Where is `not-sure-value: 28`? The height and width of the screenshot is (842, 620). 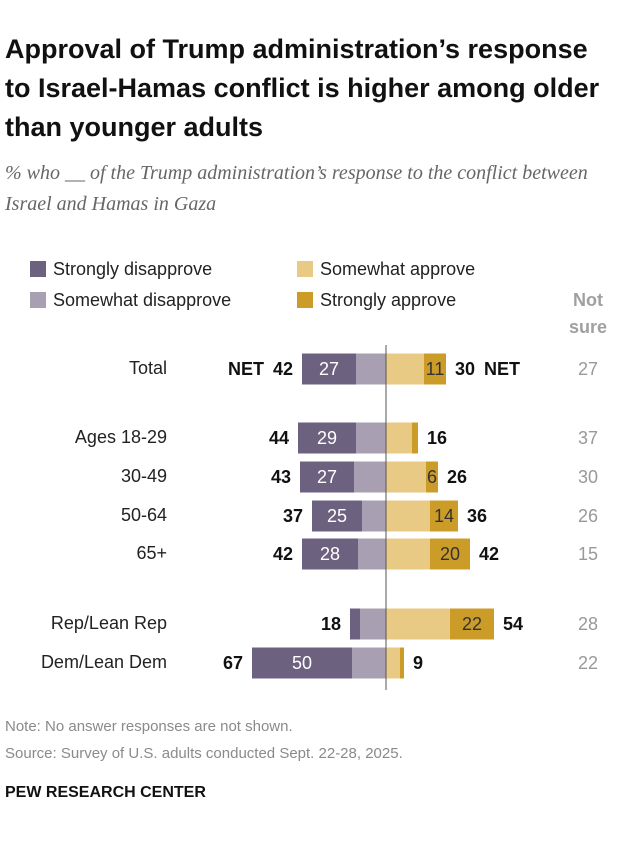
not-sure-value: 28 is located at coordinates (588, 624).